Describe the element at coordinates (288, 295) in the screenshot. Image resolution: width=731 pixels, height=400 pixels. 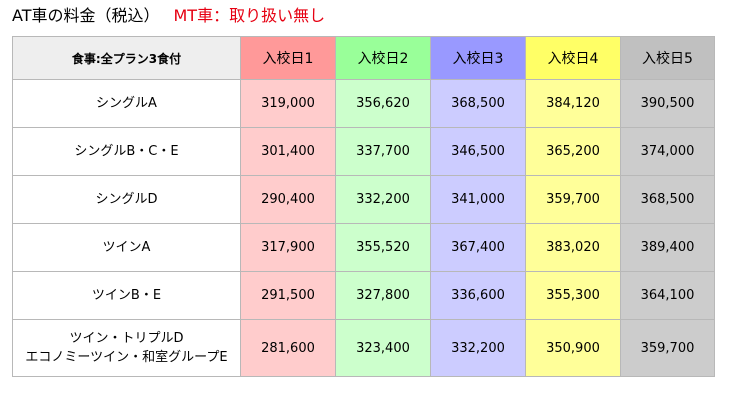
I see `price-cell: 291,500` at that location.